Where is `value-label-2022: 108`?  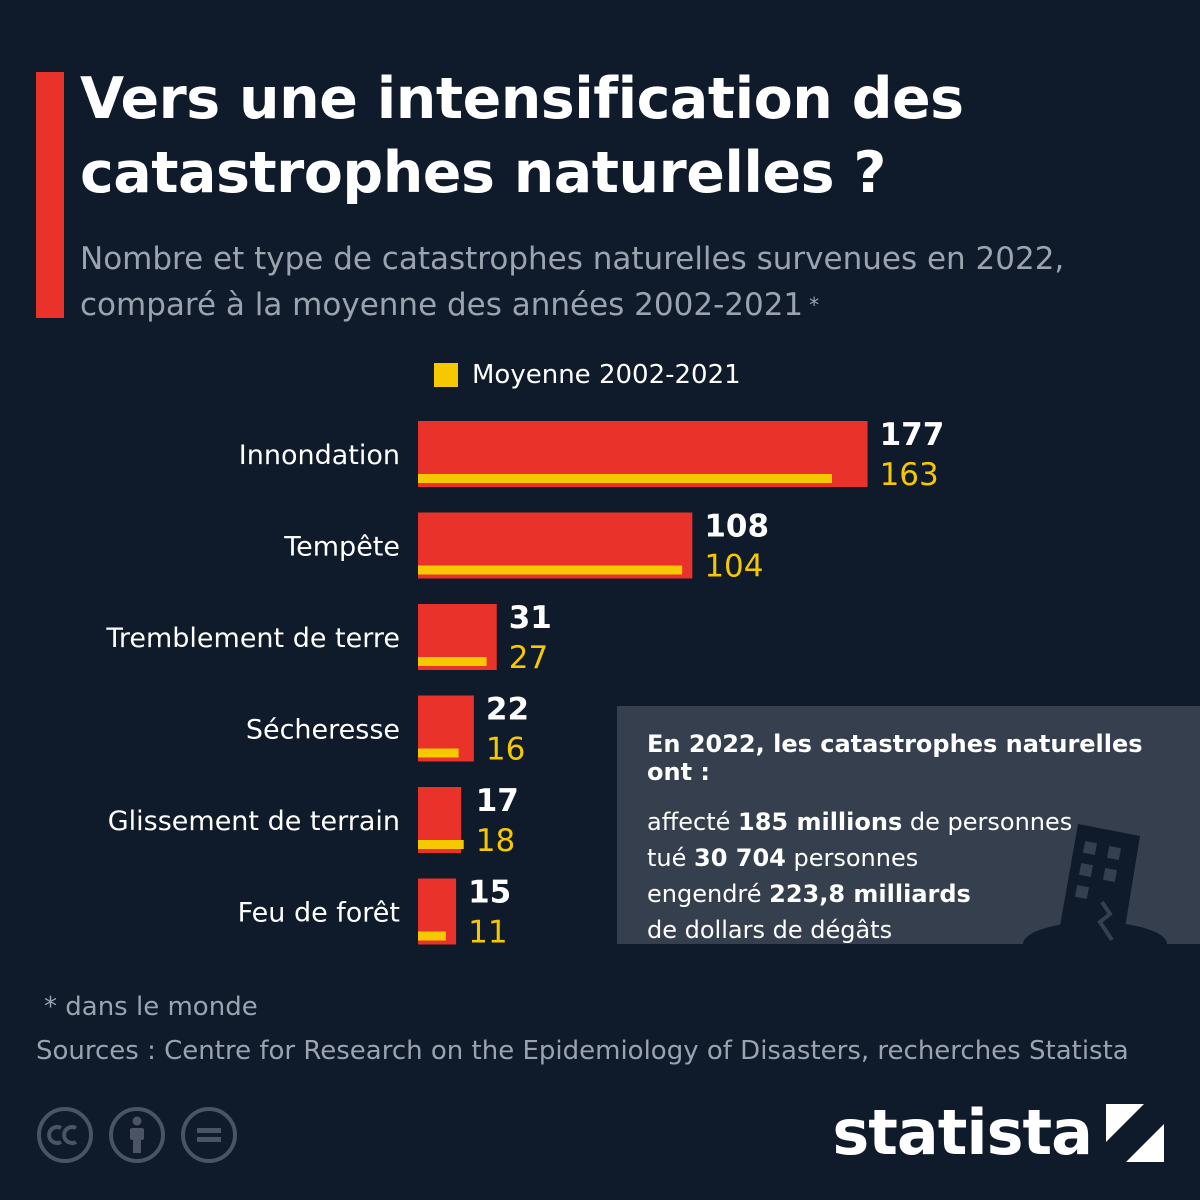 value-label-2022: 108 is located at coordinates (736, 527).